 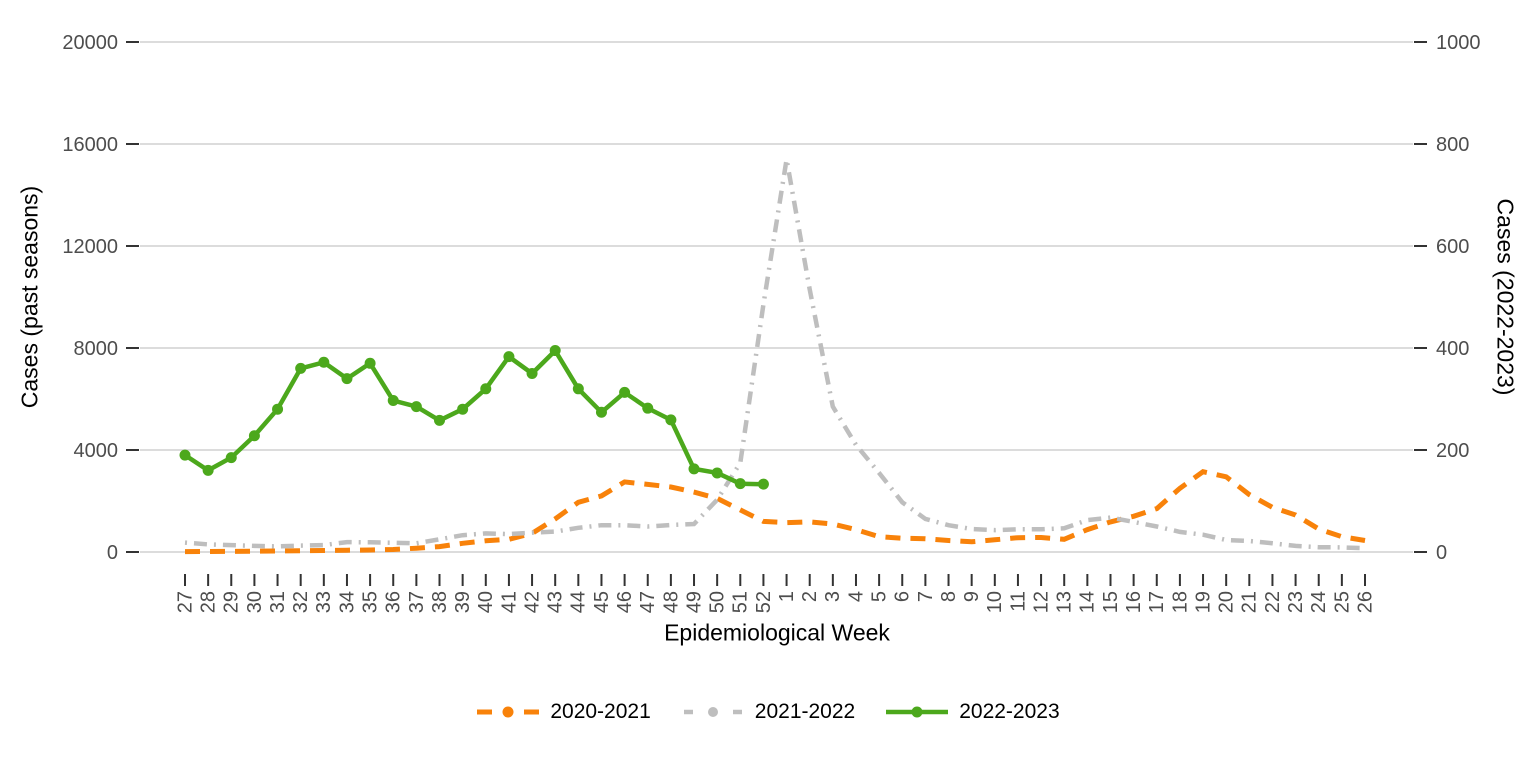 What do you see at coordinates (508, 712) in the screenshot?
I see `legend-key-dashed-orange-icon` at bounding box center [508, 712].